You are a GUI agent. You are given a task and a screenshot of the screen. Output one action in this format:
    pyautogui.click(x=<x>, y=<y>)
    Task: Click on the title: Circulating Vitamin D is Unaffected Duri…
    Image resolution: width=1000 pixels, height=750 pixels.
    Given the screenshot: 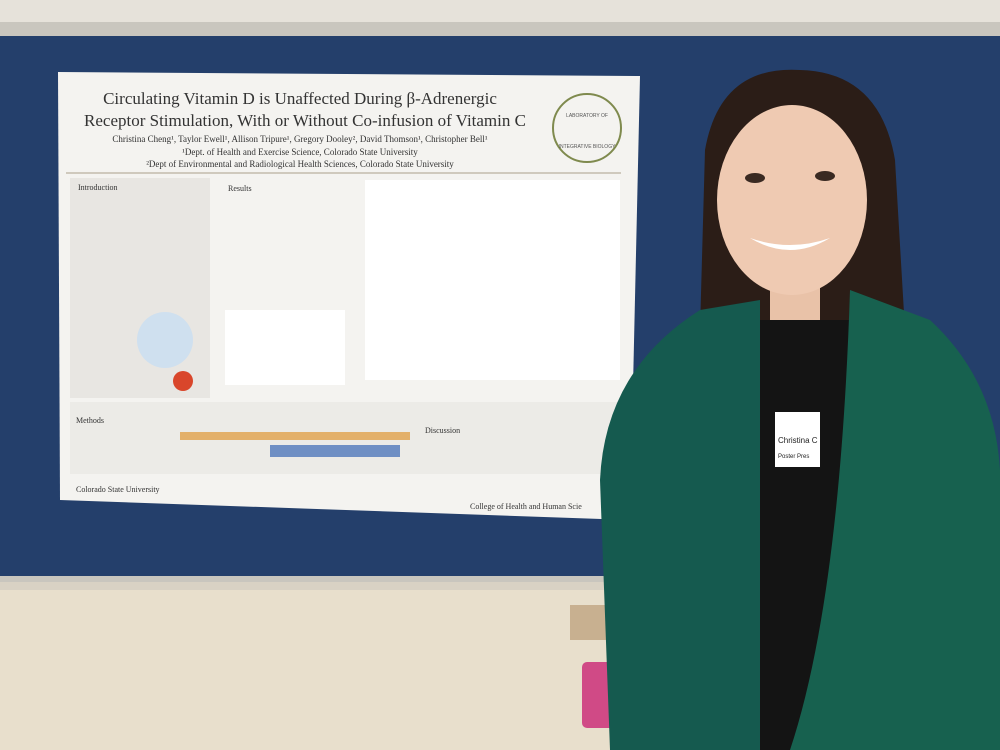 What is the action you would take?
    pyautogui.click(x=300, y=98)
    